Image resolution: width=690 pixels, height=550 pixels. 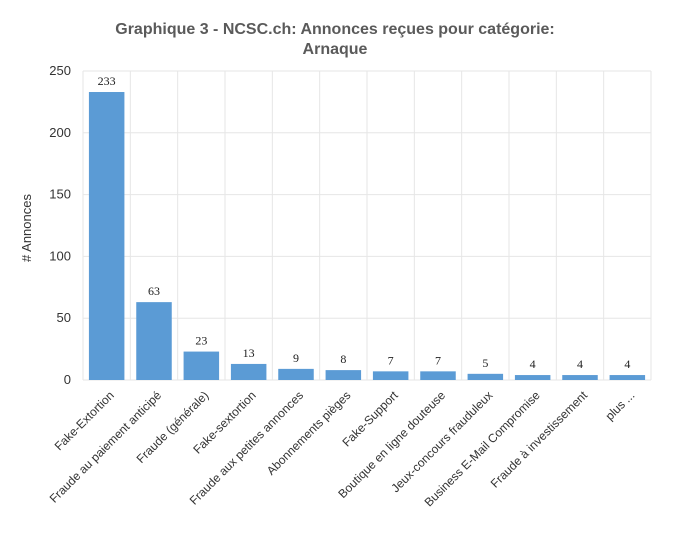 I want to click on chart-title-line-2: Arnaque, so click(x=335, y=49).